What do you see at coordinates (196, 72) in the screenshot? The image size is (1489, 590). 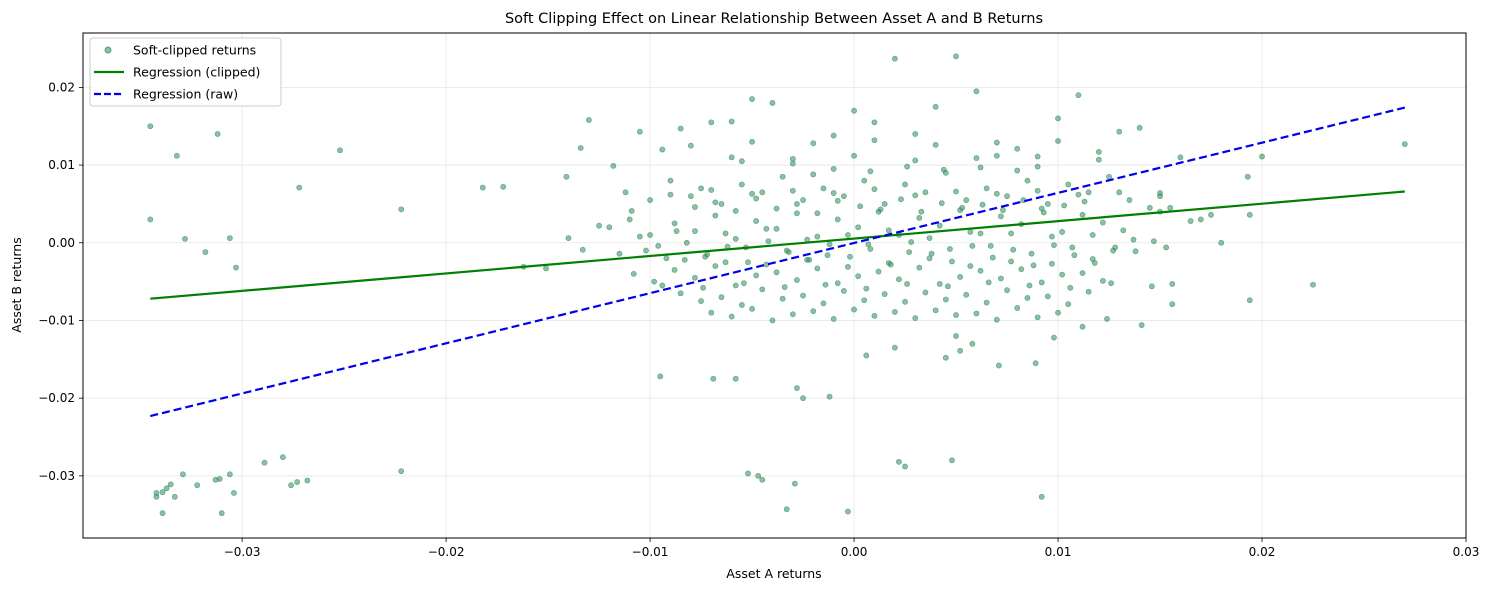 I see `legend-label-clipped: Regression (clipped)` at bounding box center [196, 72].